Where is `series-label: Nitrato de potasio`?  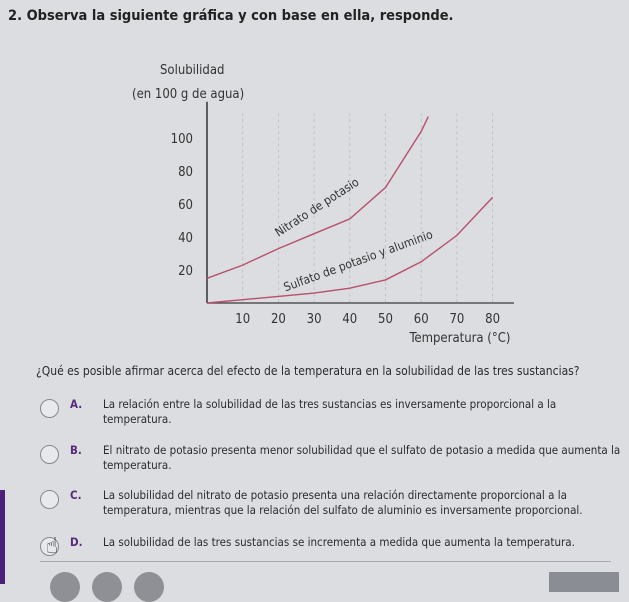
series-label: Nitrato de potasio is located at coordinates (316, 207).